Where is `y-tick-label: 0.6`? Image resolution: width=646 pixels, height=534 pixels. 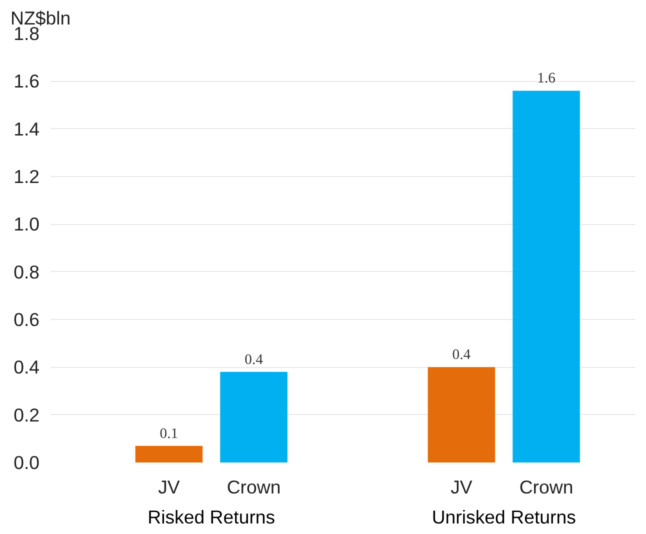 y-tick-label: 0.6 is located at coordinates (27, 319).